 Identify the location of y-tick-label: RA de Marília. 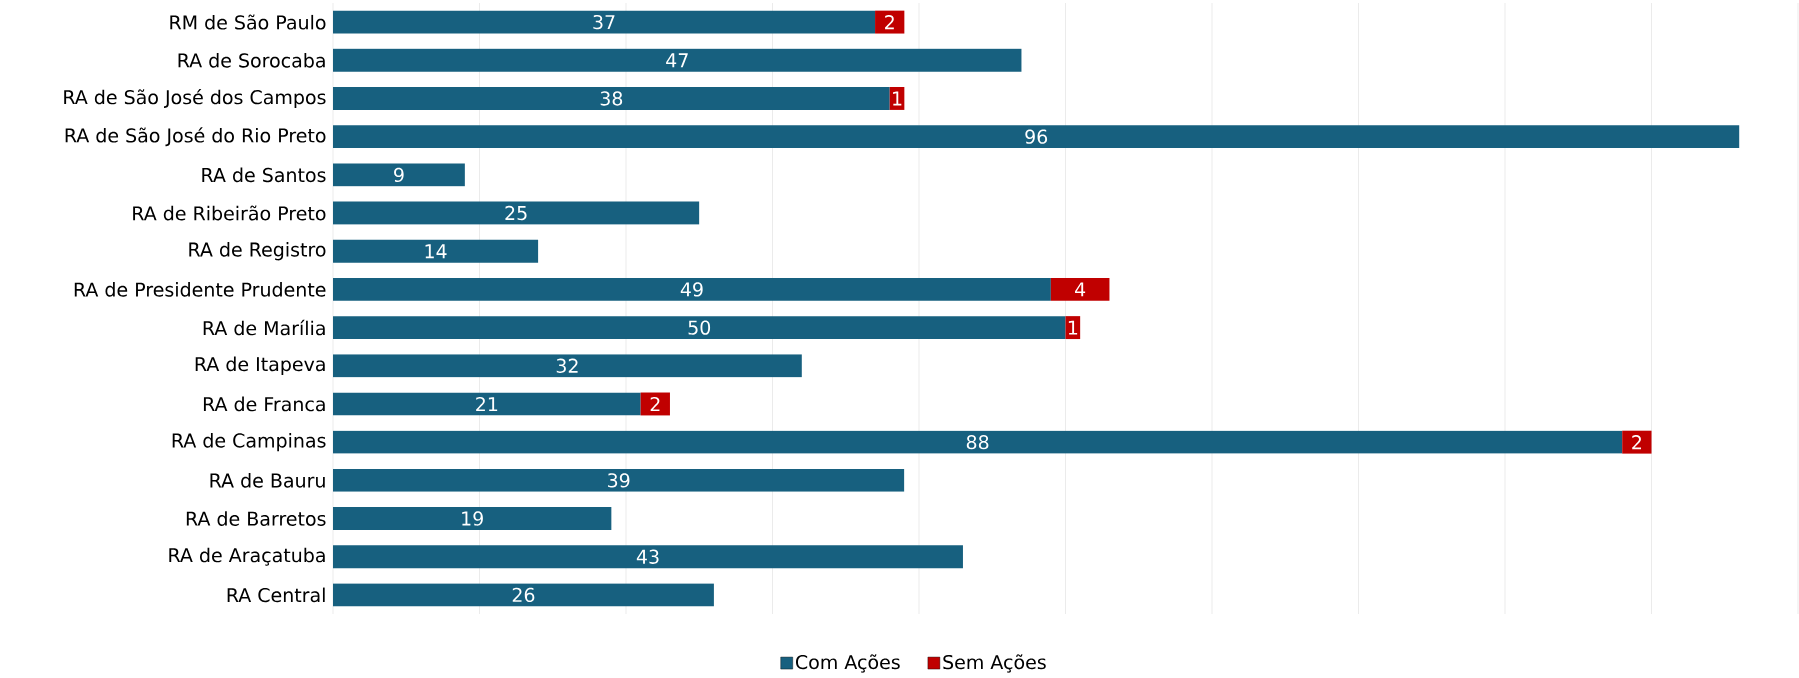
(264, 327).